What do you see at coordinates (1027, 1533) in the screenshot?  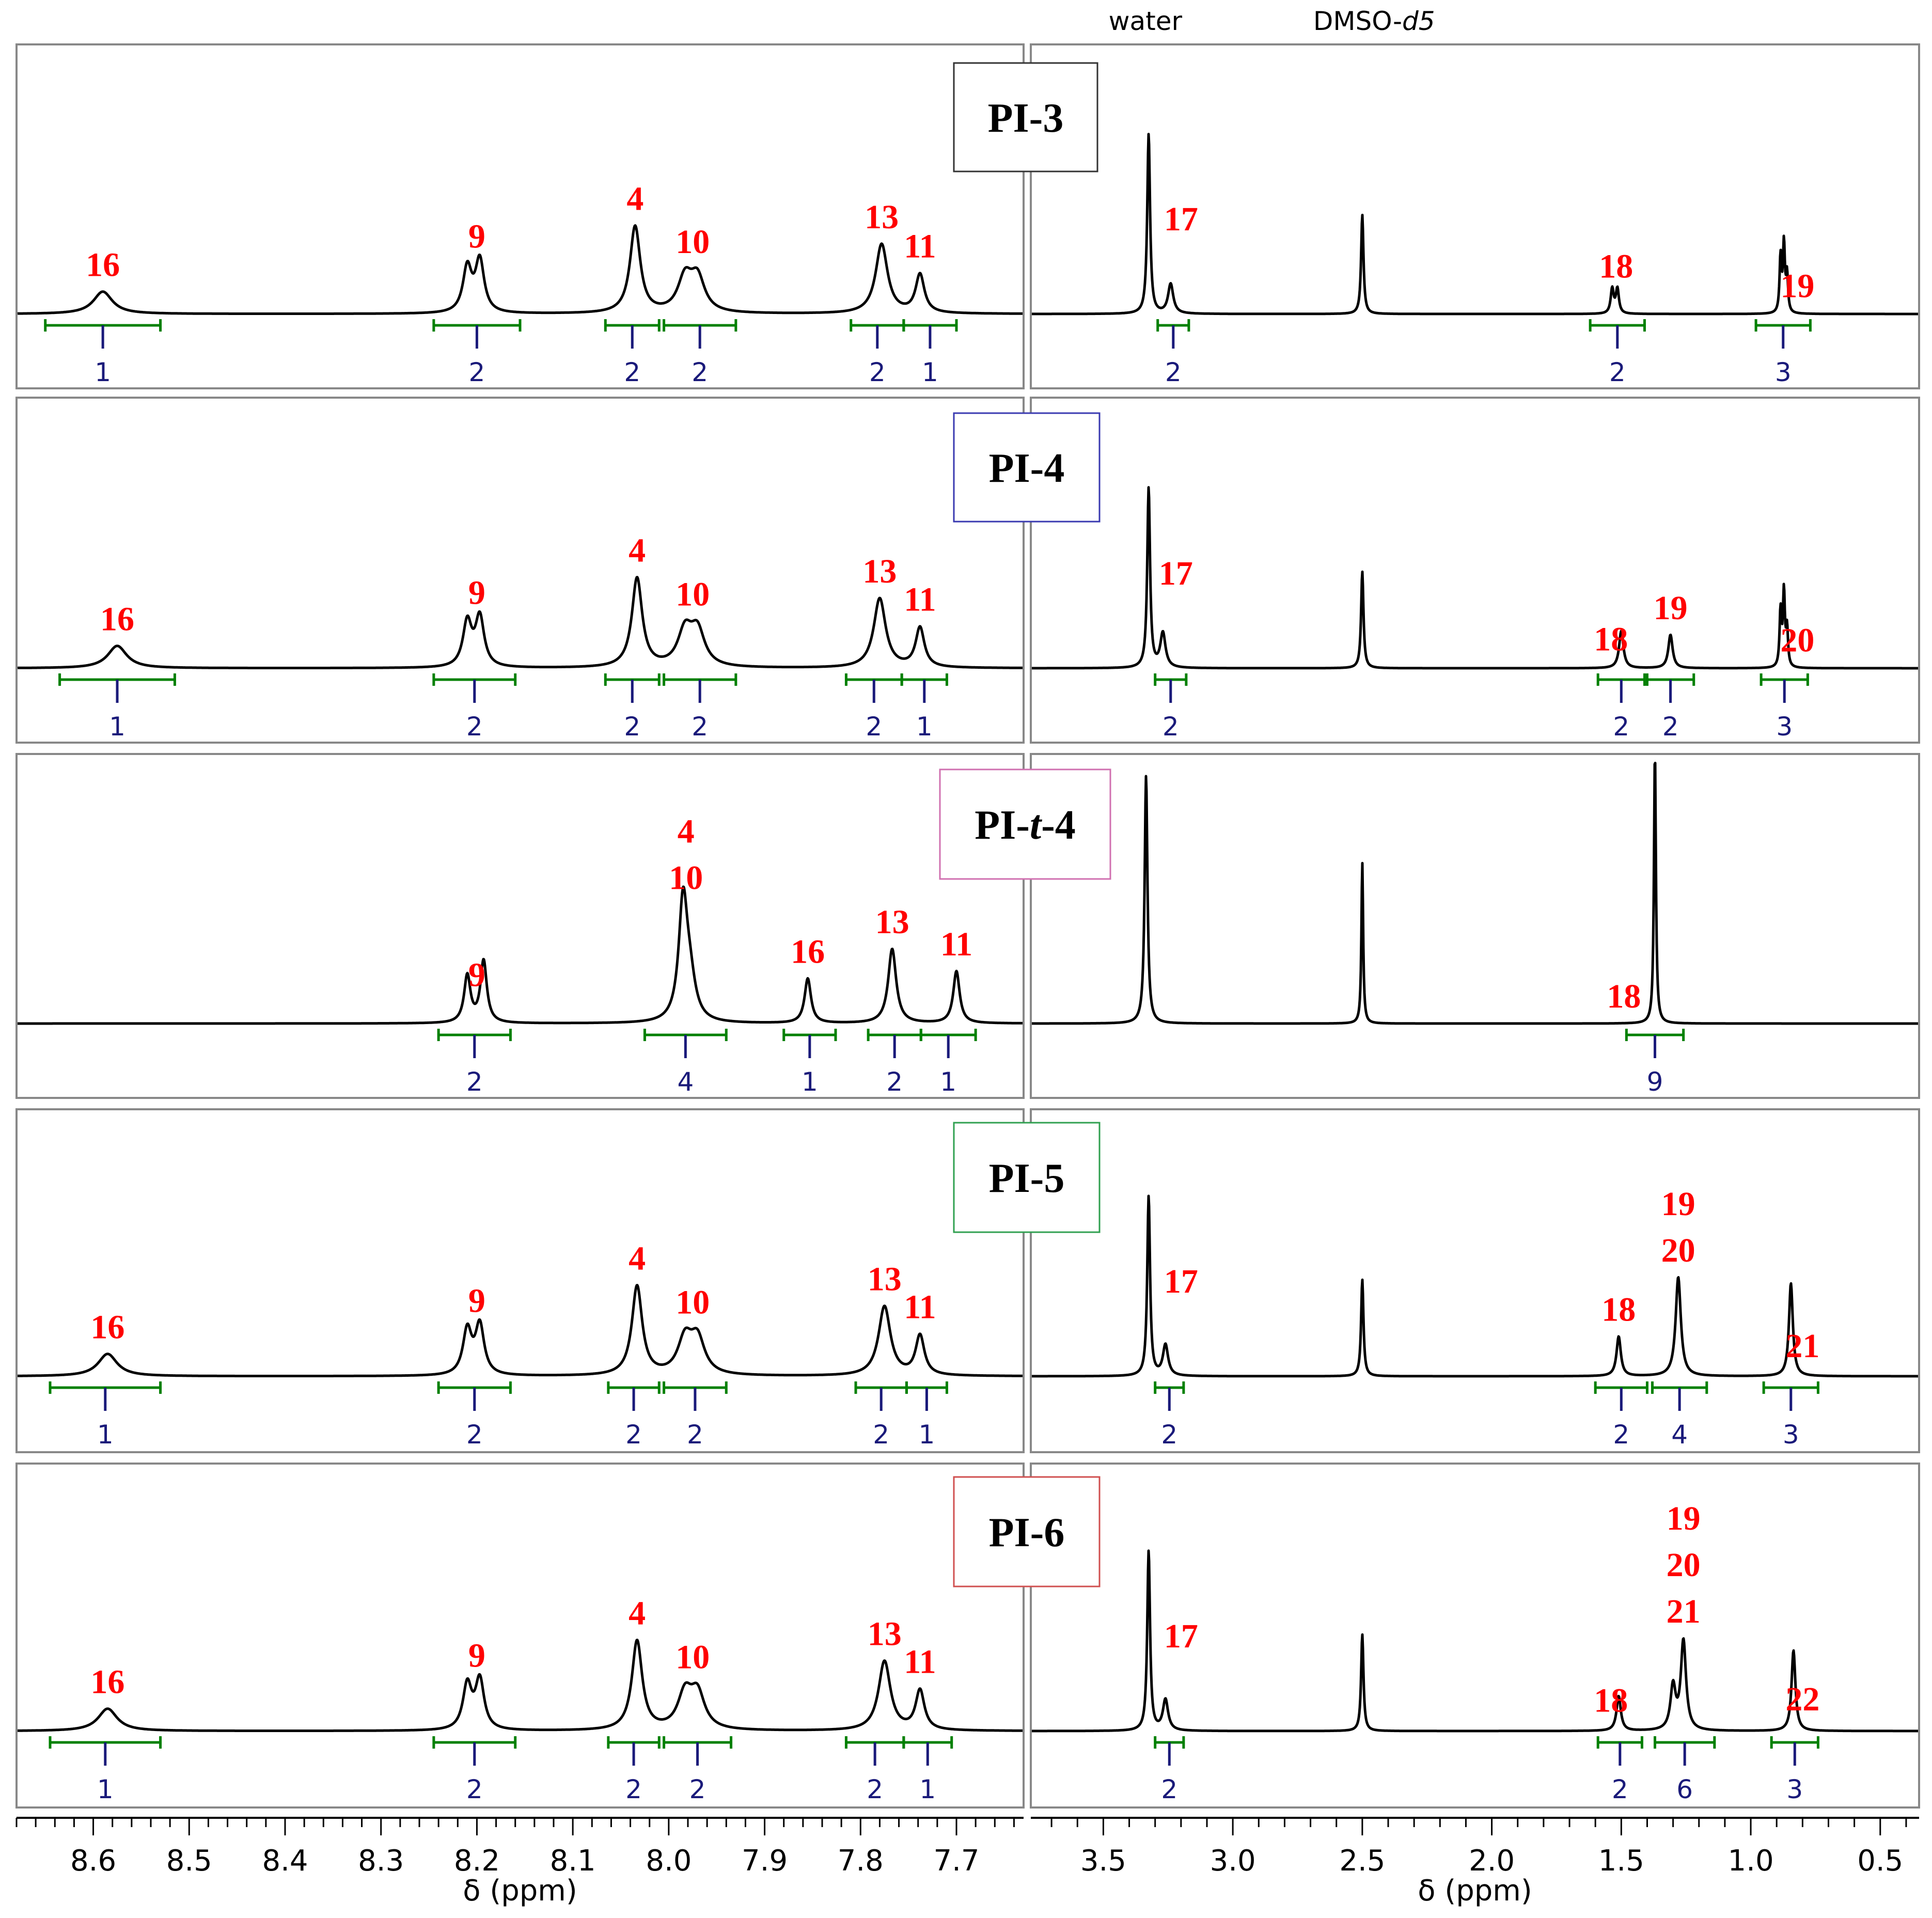 I see `sample-name: PI-6` at bounding box center [1027, 1533].